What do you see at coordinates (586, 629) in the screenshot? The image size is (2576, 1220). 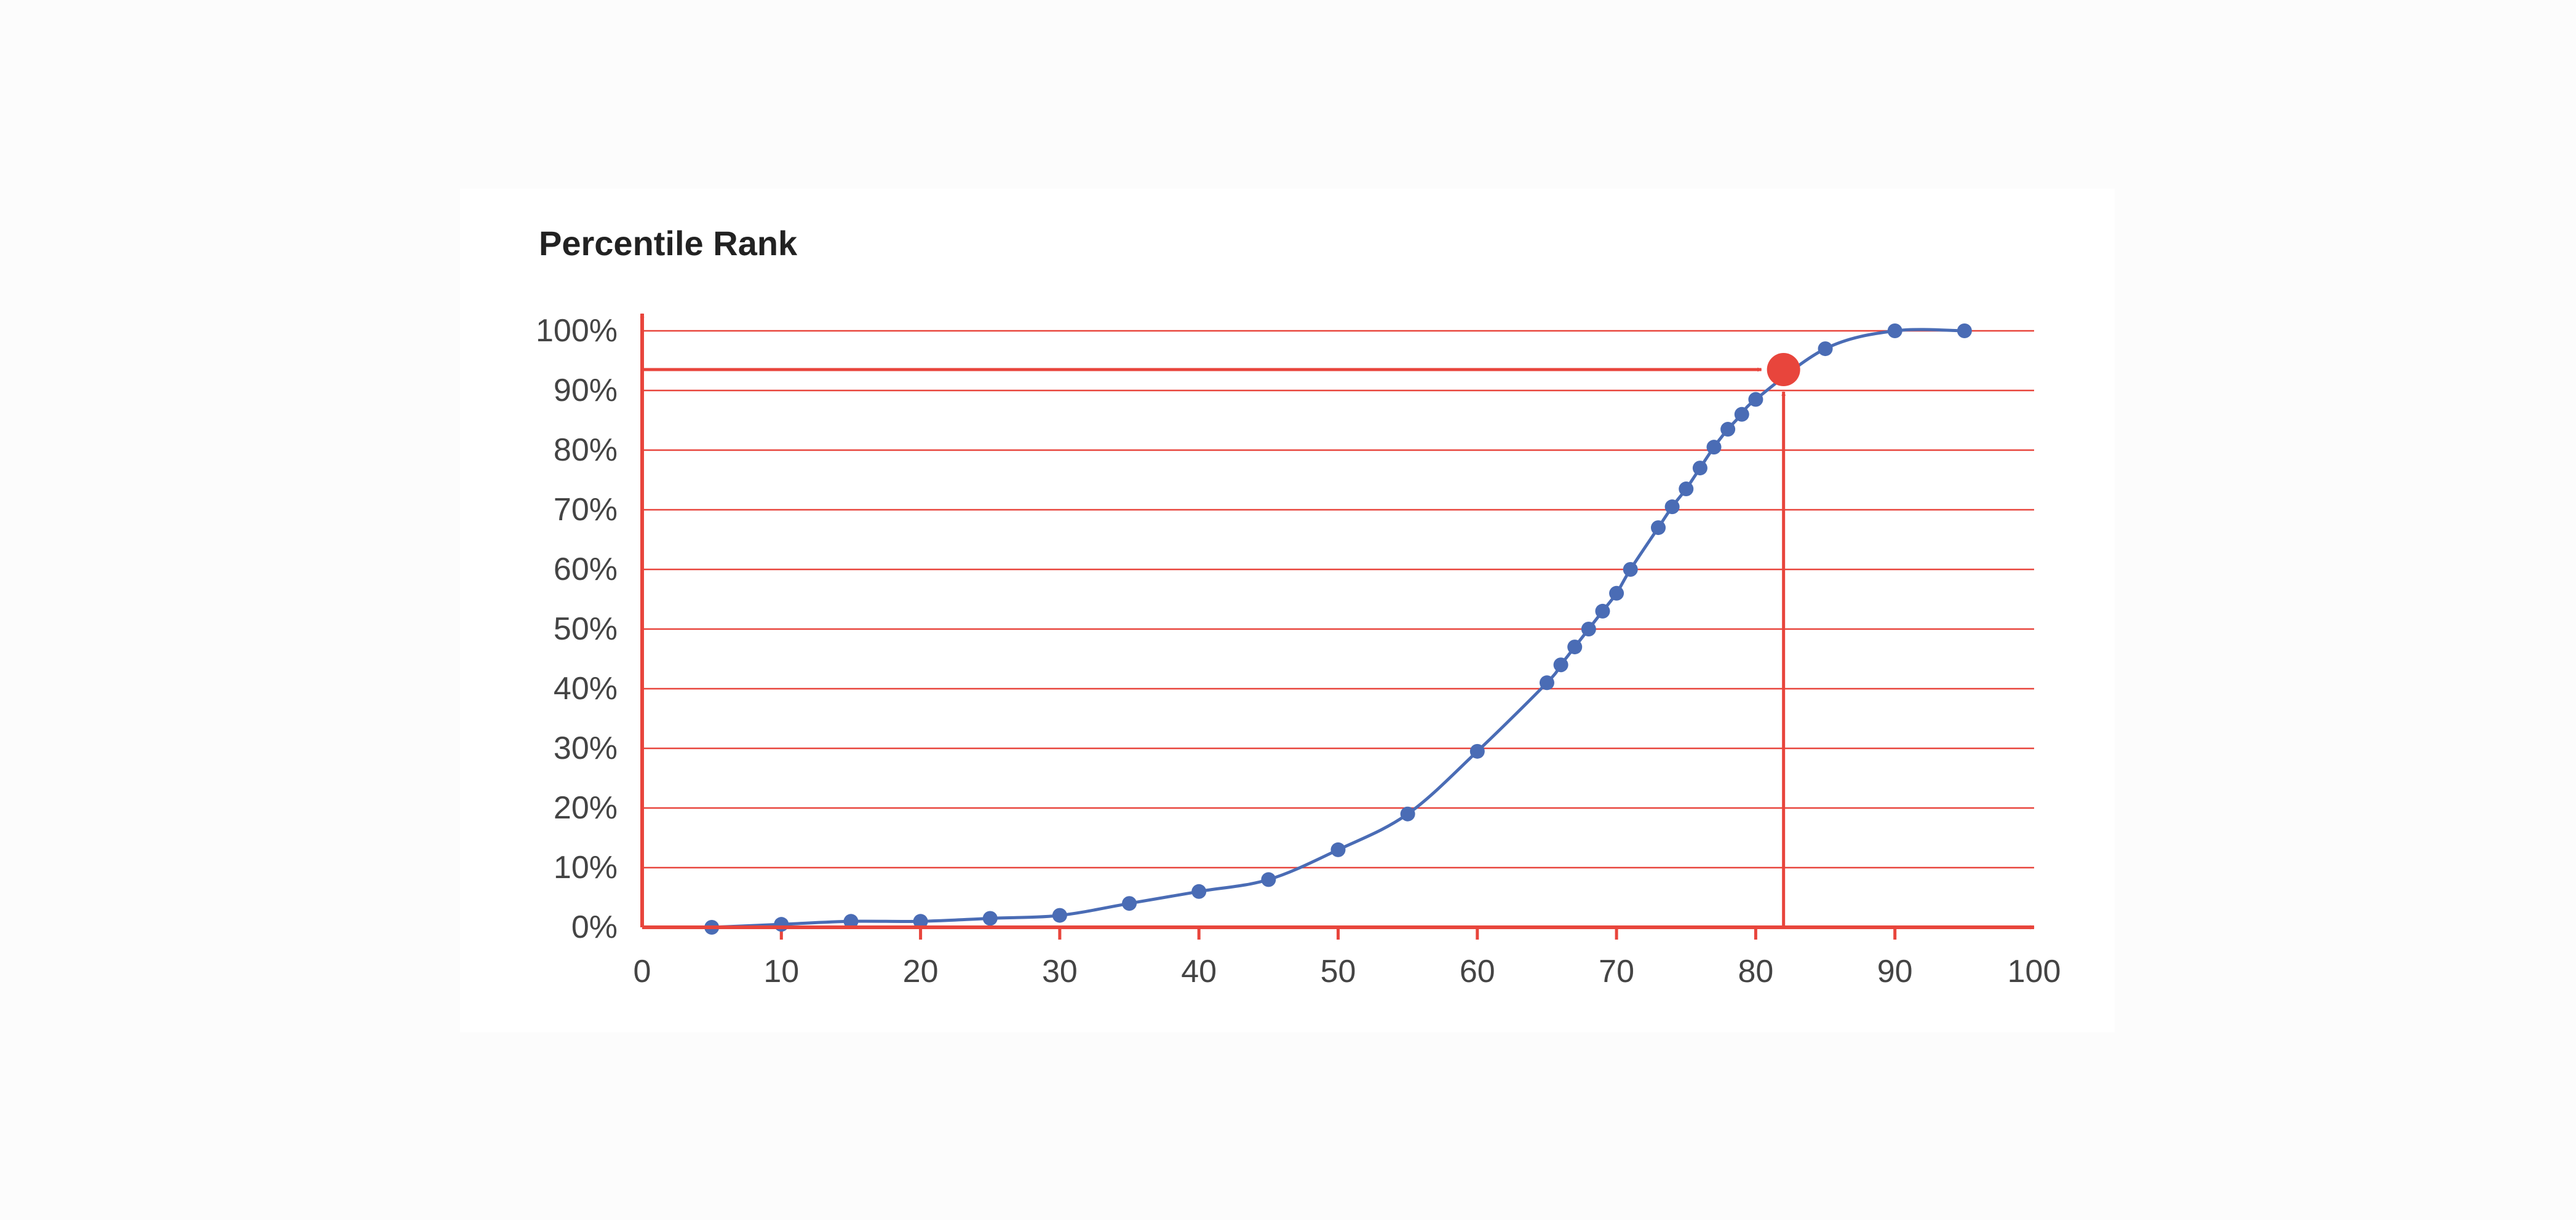 I see `y-tick-label: 50%` at bounding box center [586, 629].